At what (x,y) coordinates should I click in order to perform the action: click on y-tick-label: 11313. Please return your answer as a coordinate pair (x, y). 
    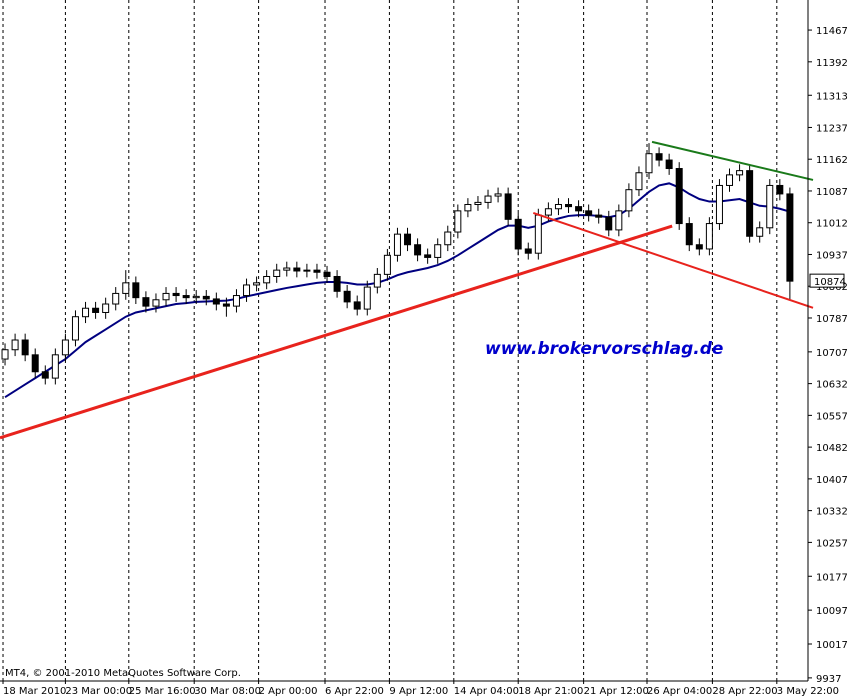
    Looking at the image, I should click on (832, 96).